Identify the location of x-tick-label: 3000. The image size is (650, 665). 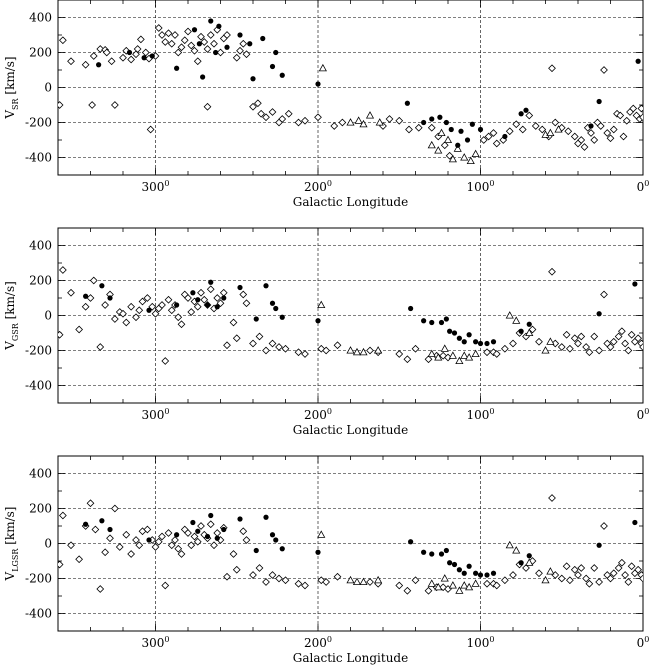
(156, 642).